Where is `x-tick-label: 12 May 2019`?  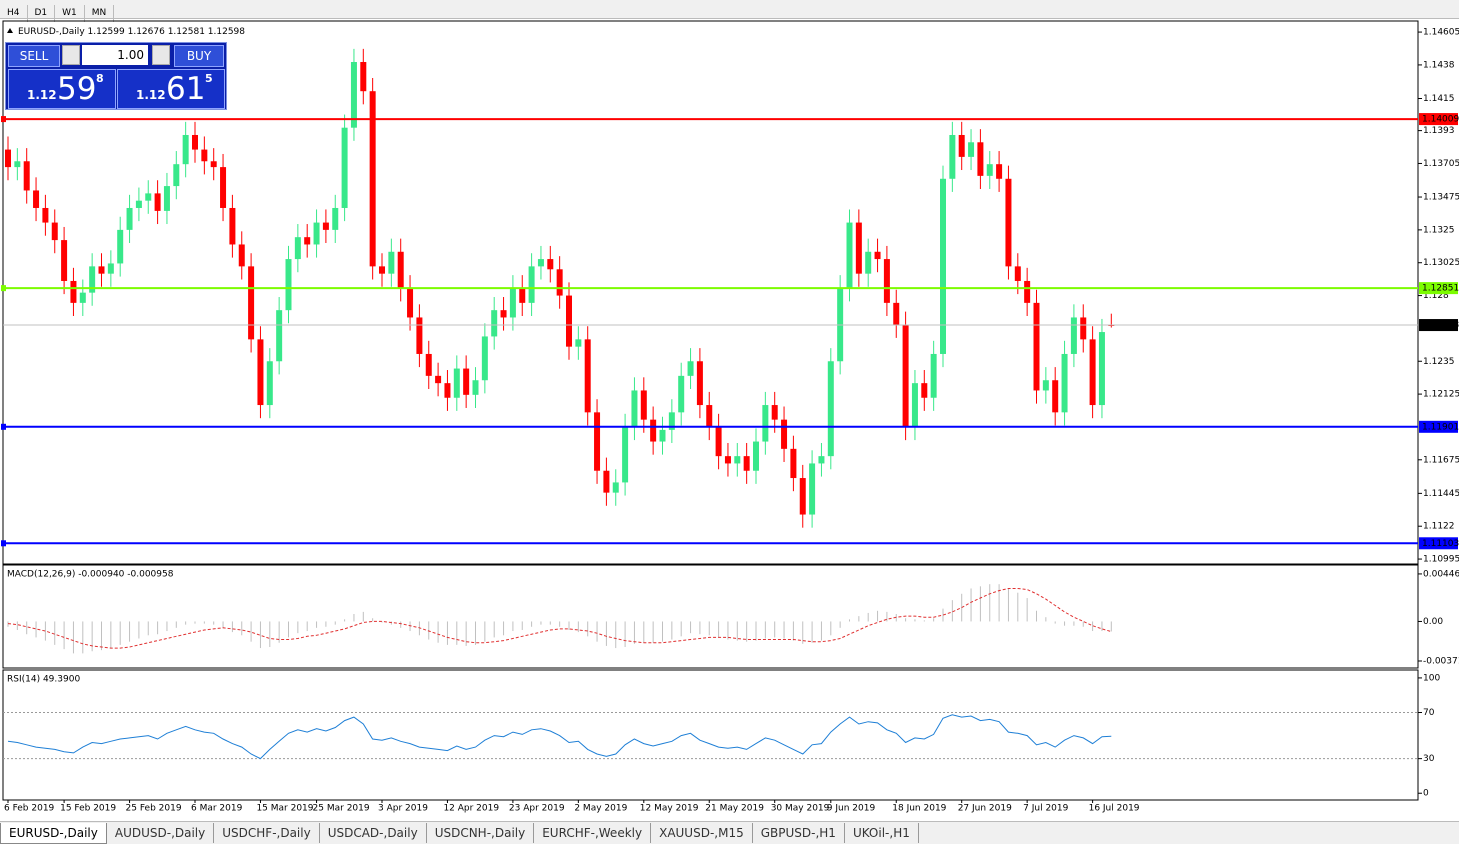
x-tick-label: 12 May 2019 is located at coordinates (669, 809).